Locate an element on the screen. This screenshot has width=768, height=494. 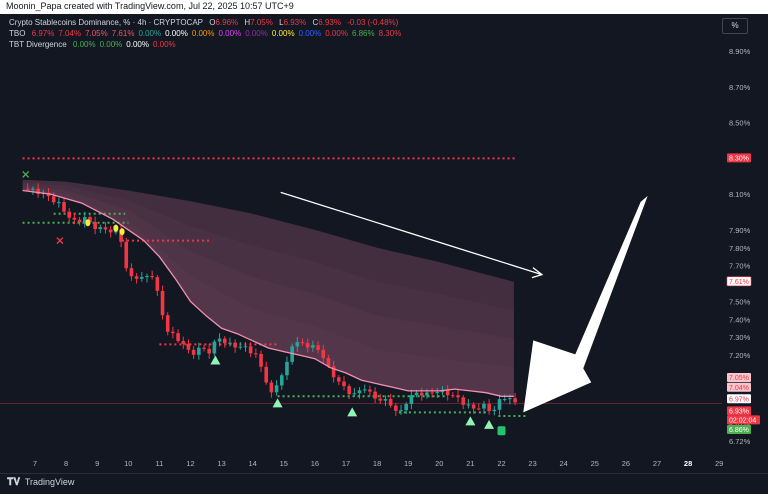
tbo-name: TBO is located at coordinates (17, 33).